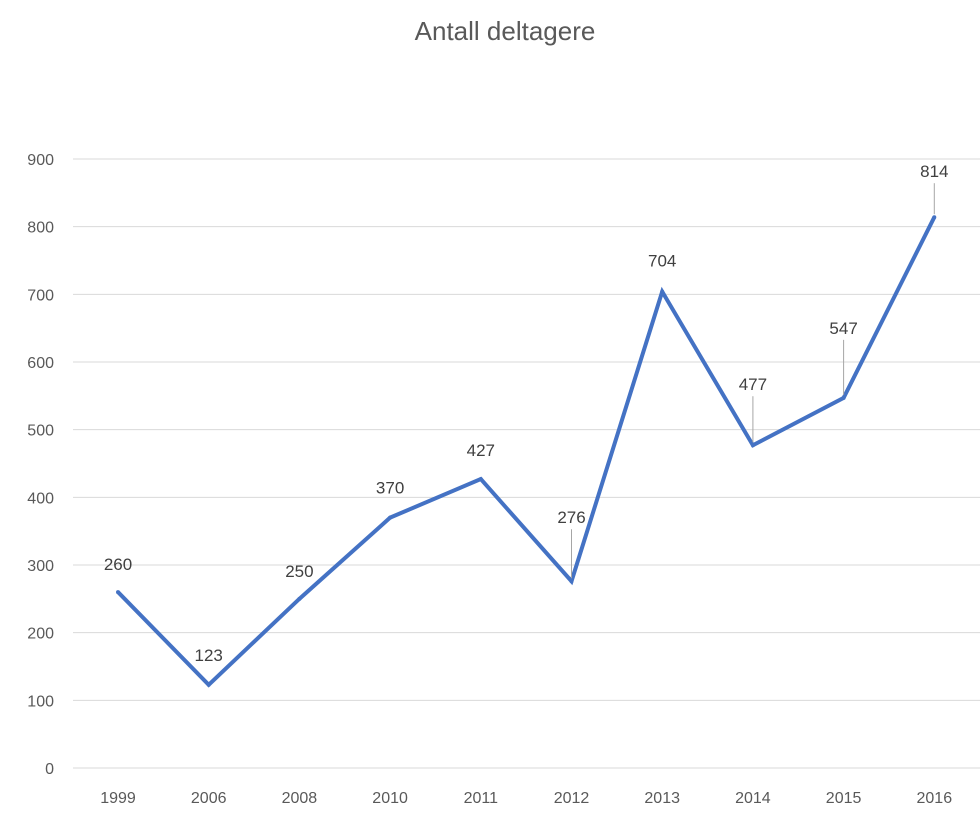 The height and width of the screenshot is (839, 980). I want to click on x-tick-label: 2013, so click(662, 798).